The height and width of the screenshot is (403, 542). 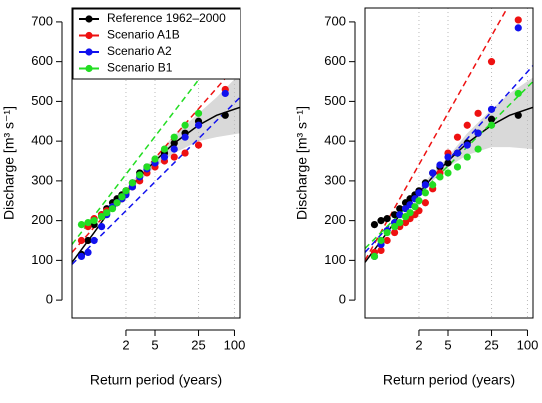 I want to click on legend-label: Scenario B1, so click(x=140, y=68).